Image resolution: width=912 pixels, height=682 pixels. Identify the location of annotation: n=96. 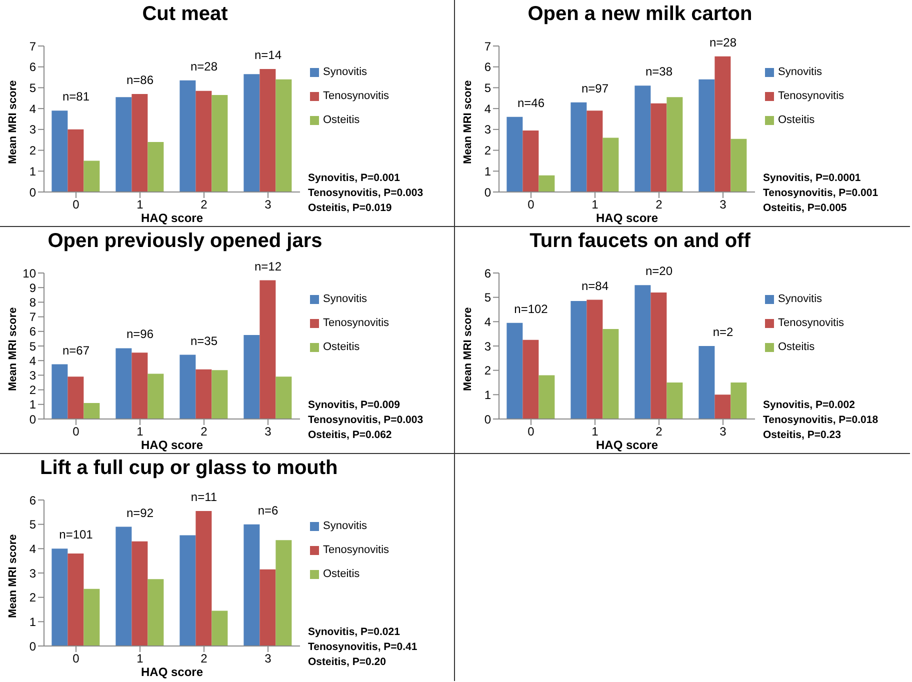
(140, 334).